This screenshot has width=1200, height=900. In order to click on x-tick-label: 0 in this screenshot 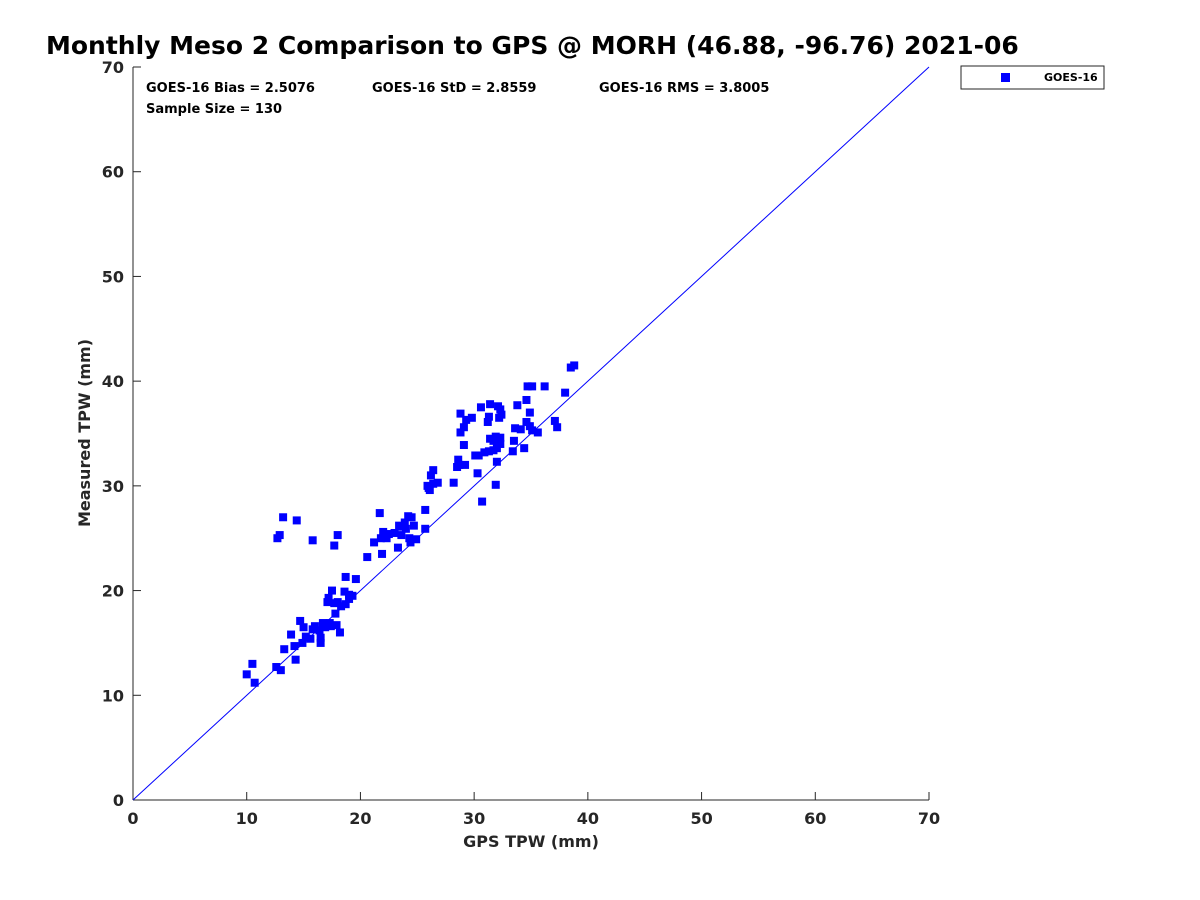, I will do `click(132, 818)`.